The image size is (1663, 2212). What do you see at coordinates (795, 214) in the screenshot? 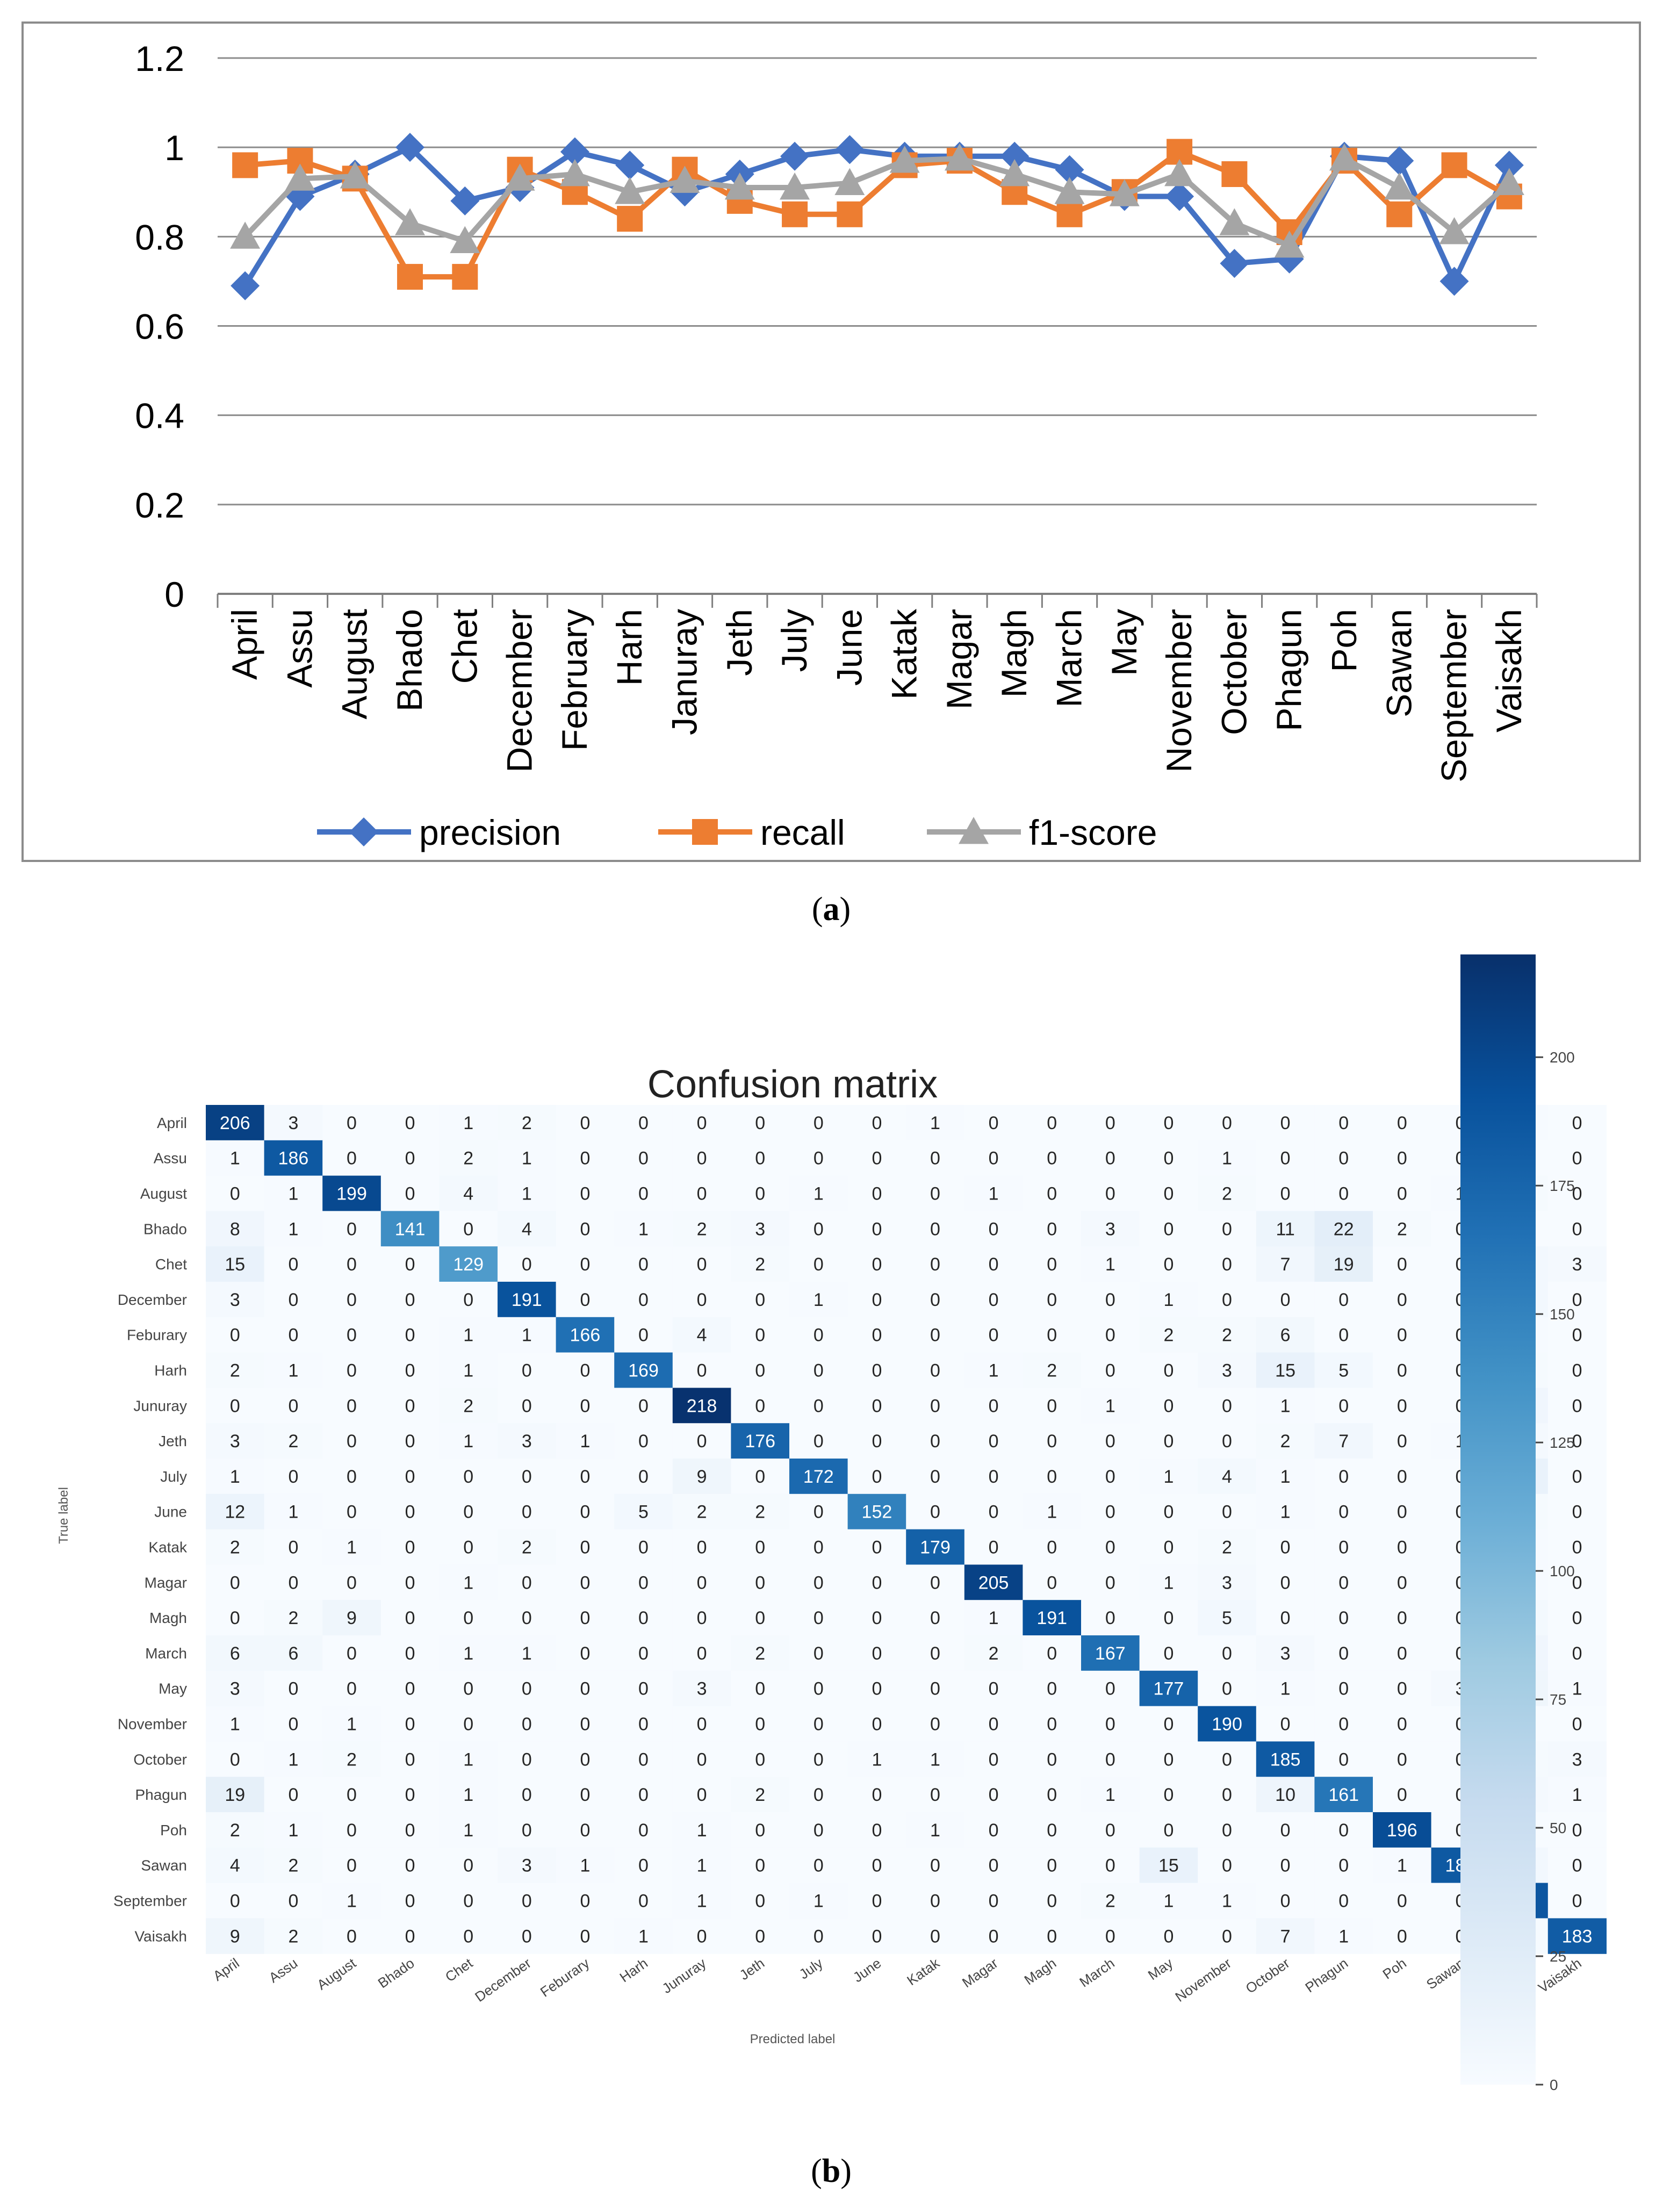
I see `data-point-recall` at bounding box center [795, 214].